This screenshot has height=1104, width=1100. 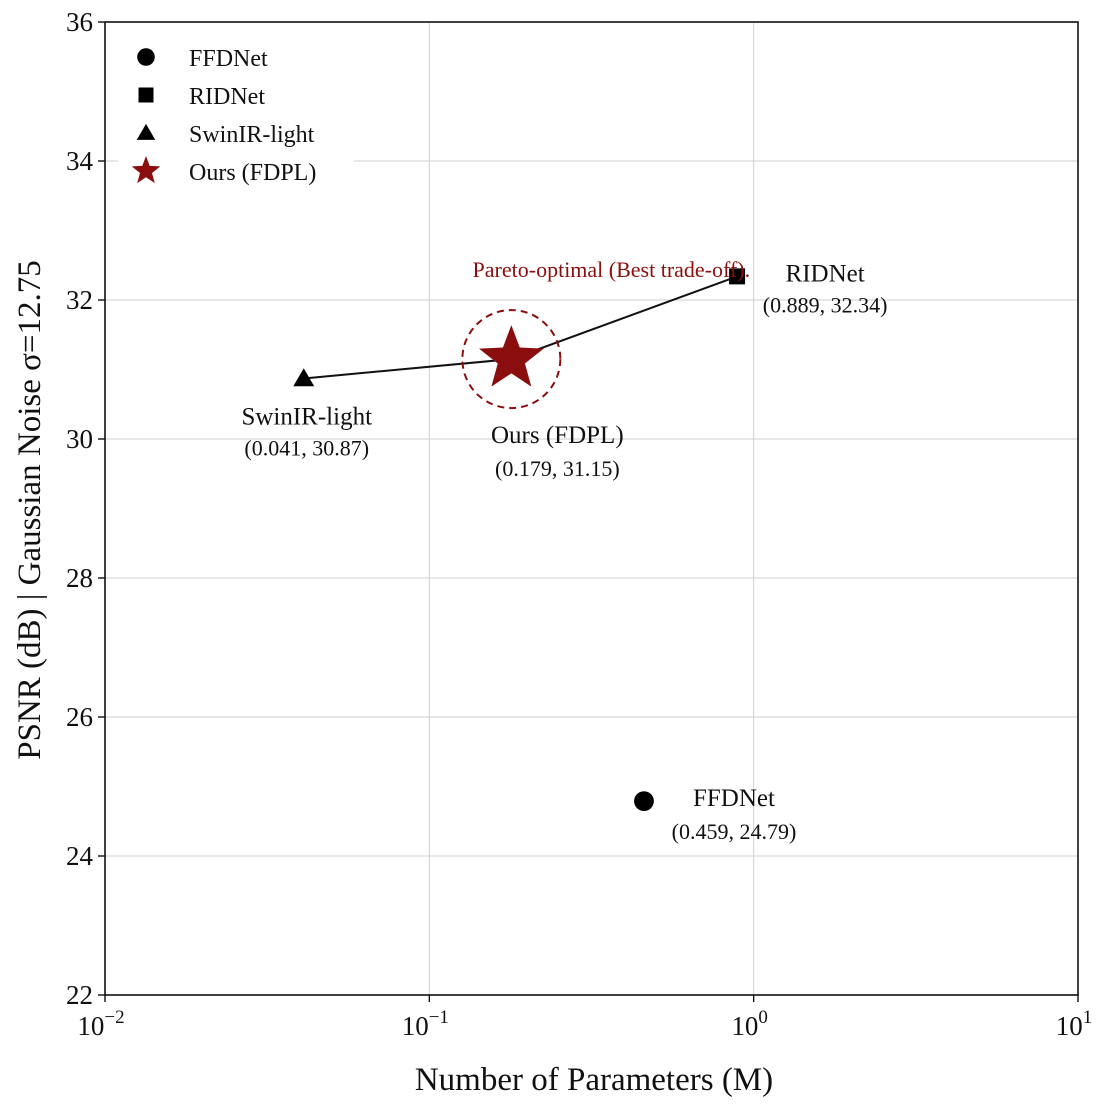 I want to click on legend-marker-square, so click(x=146, y=95).